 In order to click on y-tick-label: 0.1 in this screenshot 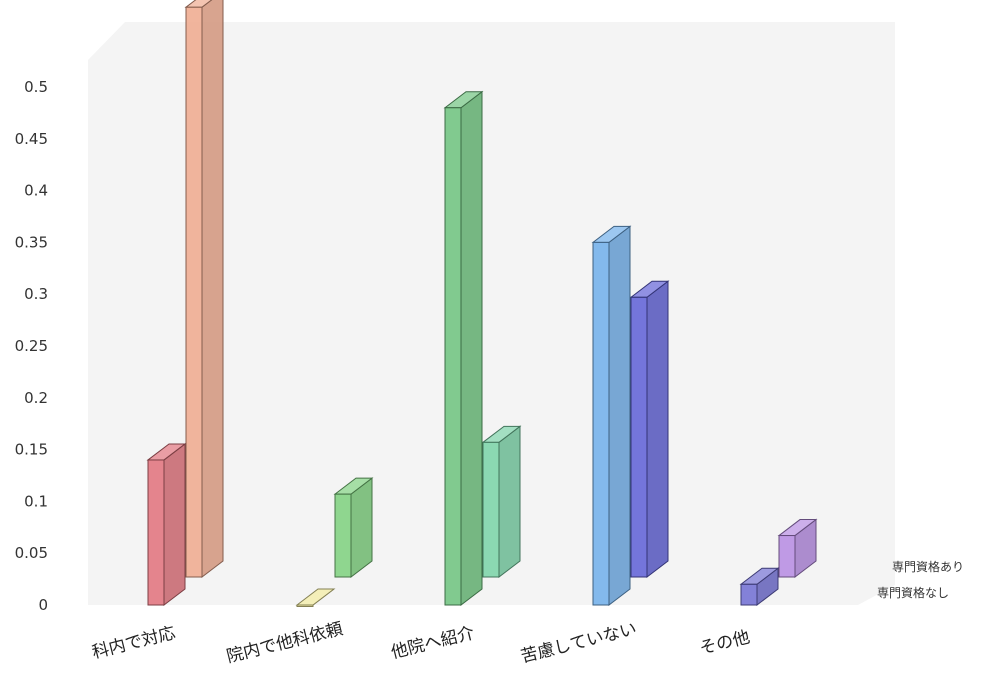, I will do `click(36, 501)`.